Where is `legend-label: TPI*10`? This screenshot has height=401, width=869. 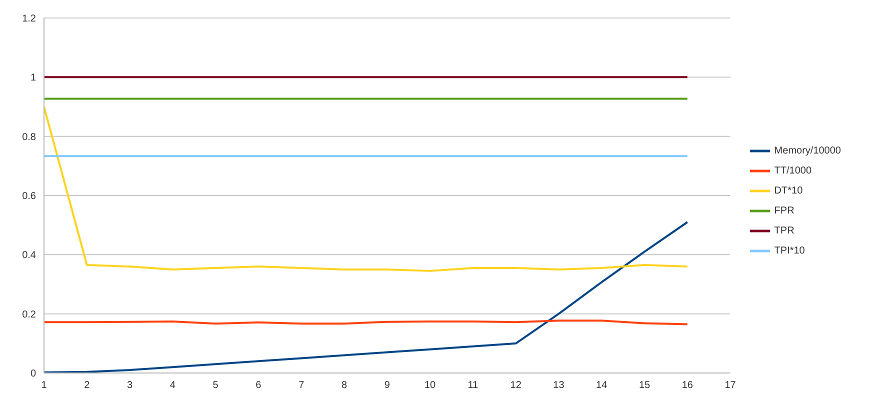
legend-label: TPI*10 is located at coordinates (789, 250).